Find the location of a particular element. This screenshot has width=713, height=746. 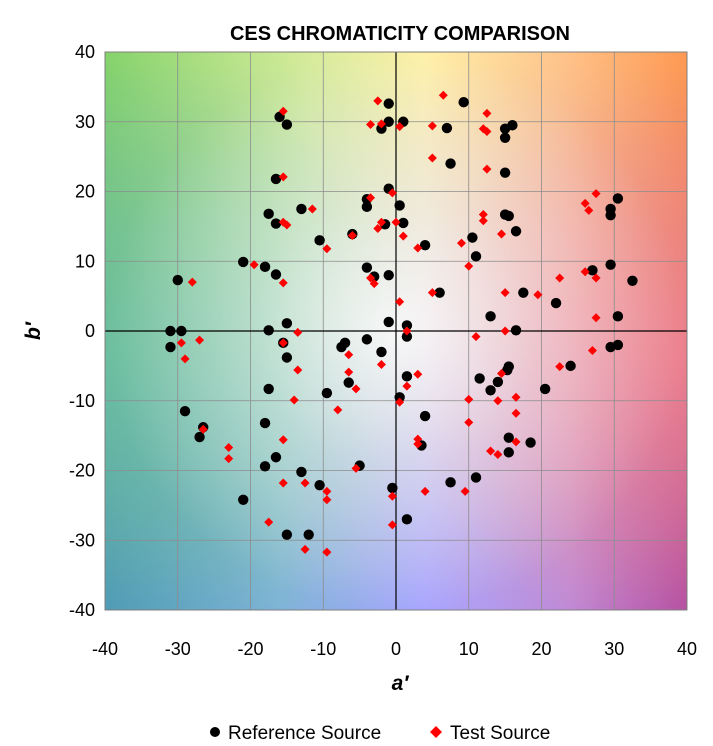

x-tick-labels: -40 -30 -20 -10 0 10 20 30 40 is located at coordinates (394, 649).